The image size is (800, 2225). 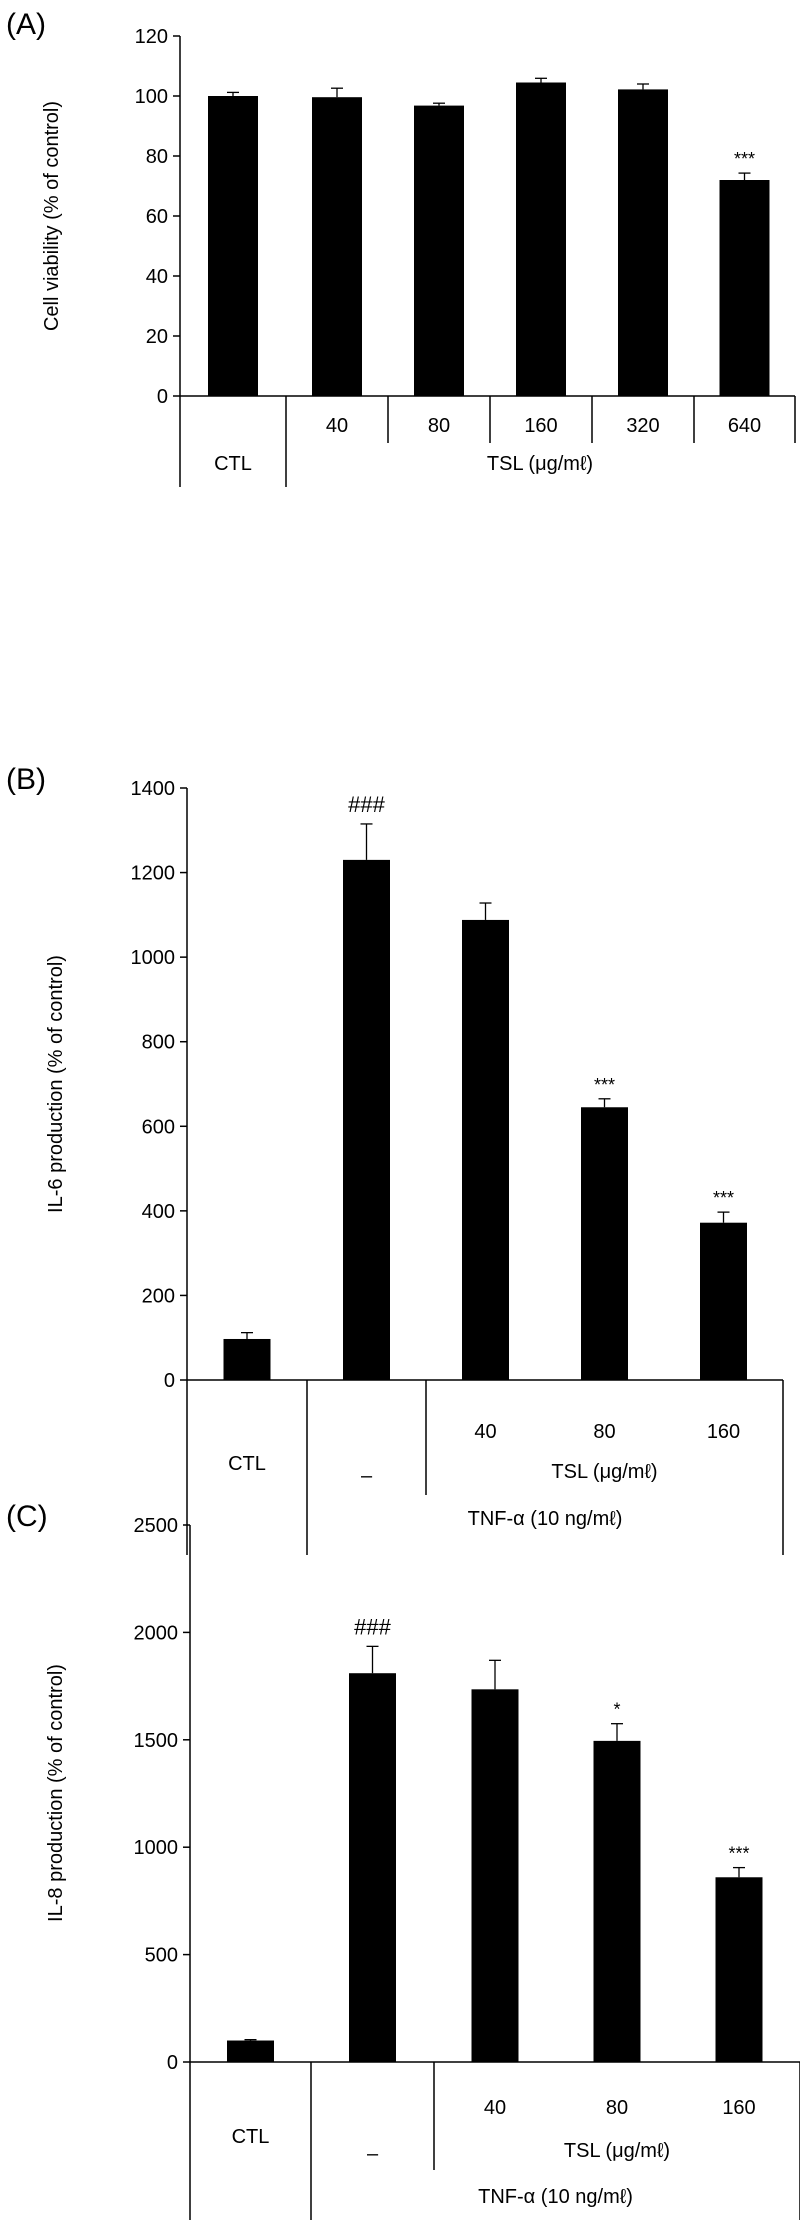 What do you see at coordinates (56, 1084) in the screenshot?
I see `y-axis-label: IL-6 production (% of control)` at bounding box center [56, 1084].